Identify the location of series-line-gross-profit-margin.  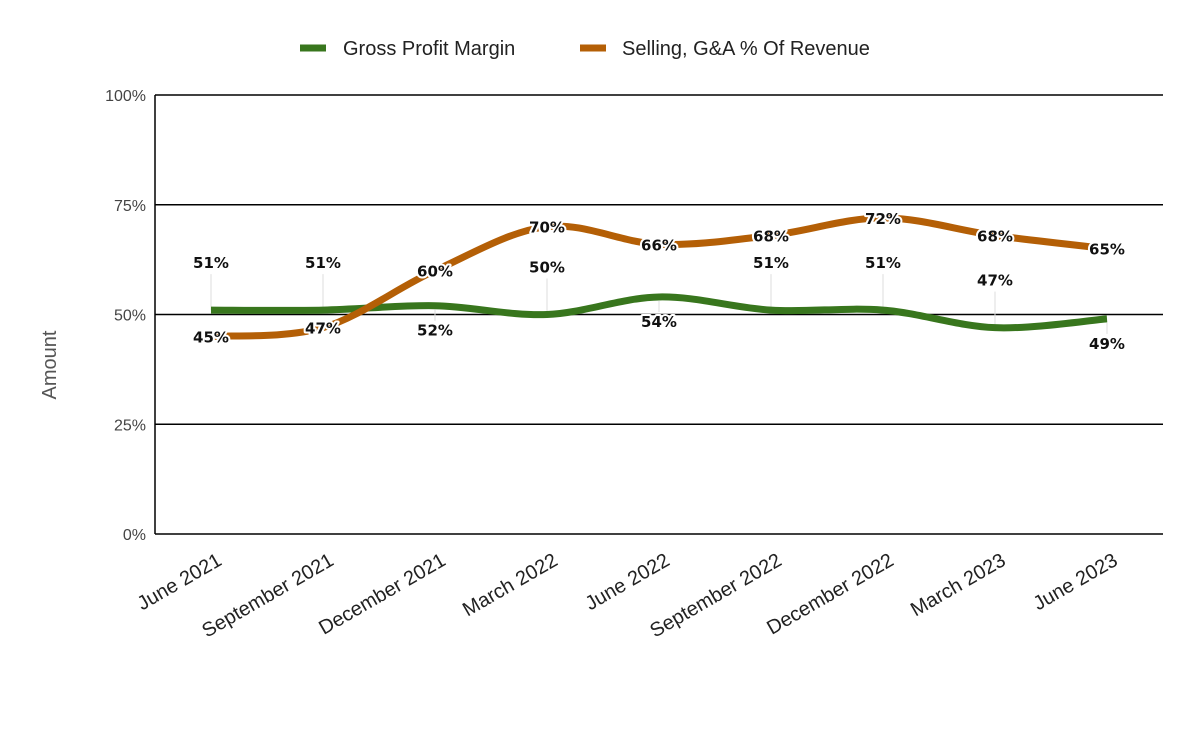
(659, 312).